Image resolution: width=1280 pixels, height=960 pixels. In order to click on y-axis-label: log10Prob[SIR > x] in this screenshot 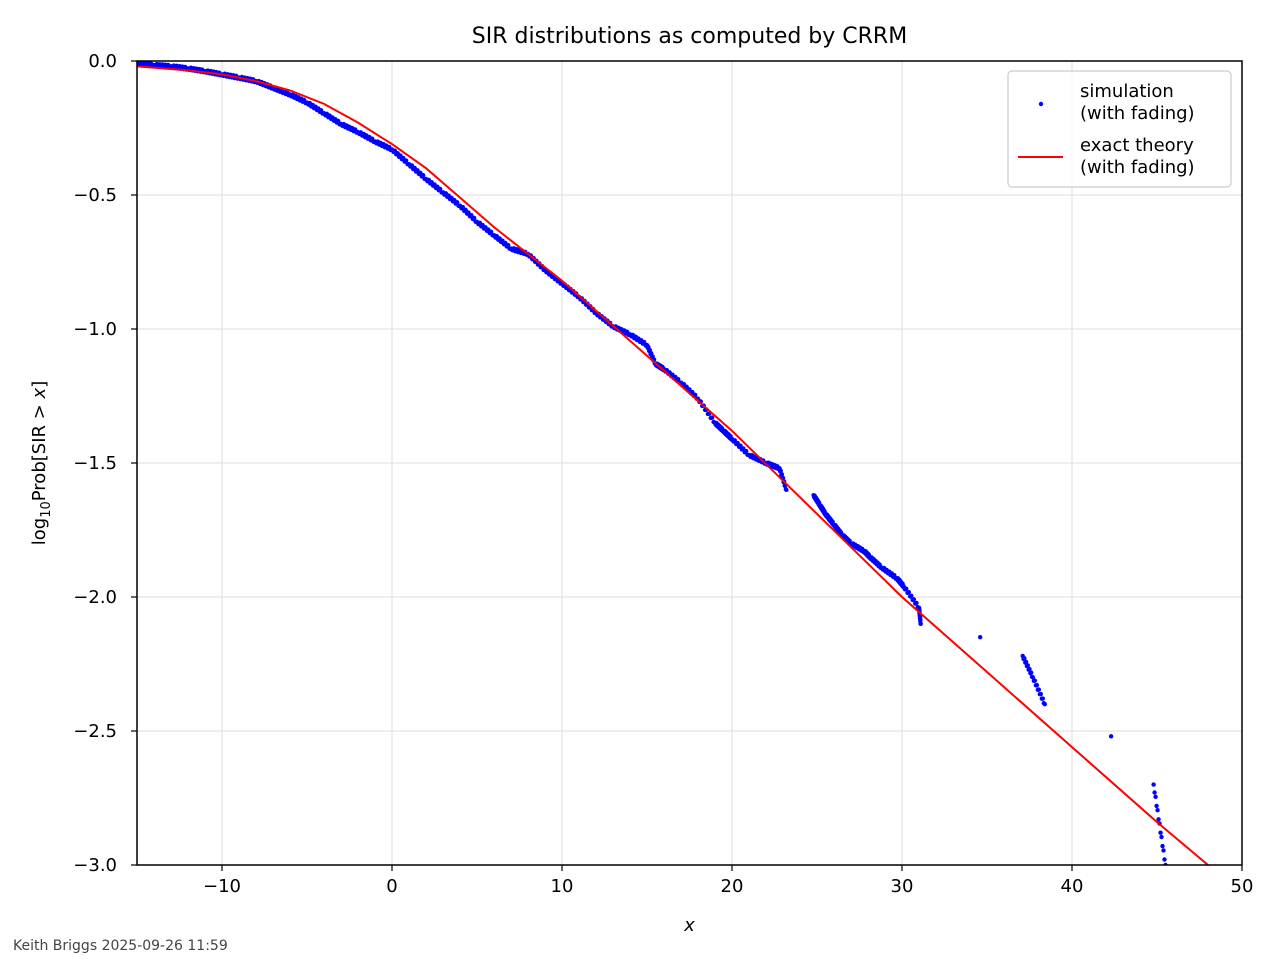, I will do `click(41, 463)`.